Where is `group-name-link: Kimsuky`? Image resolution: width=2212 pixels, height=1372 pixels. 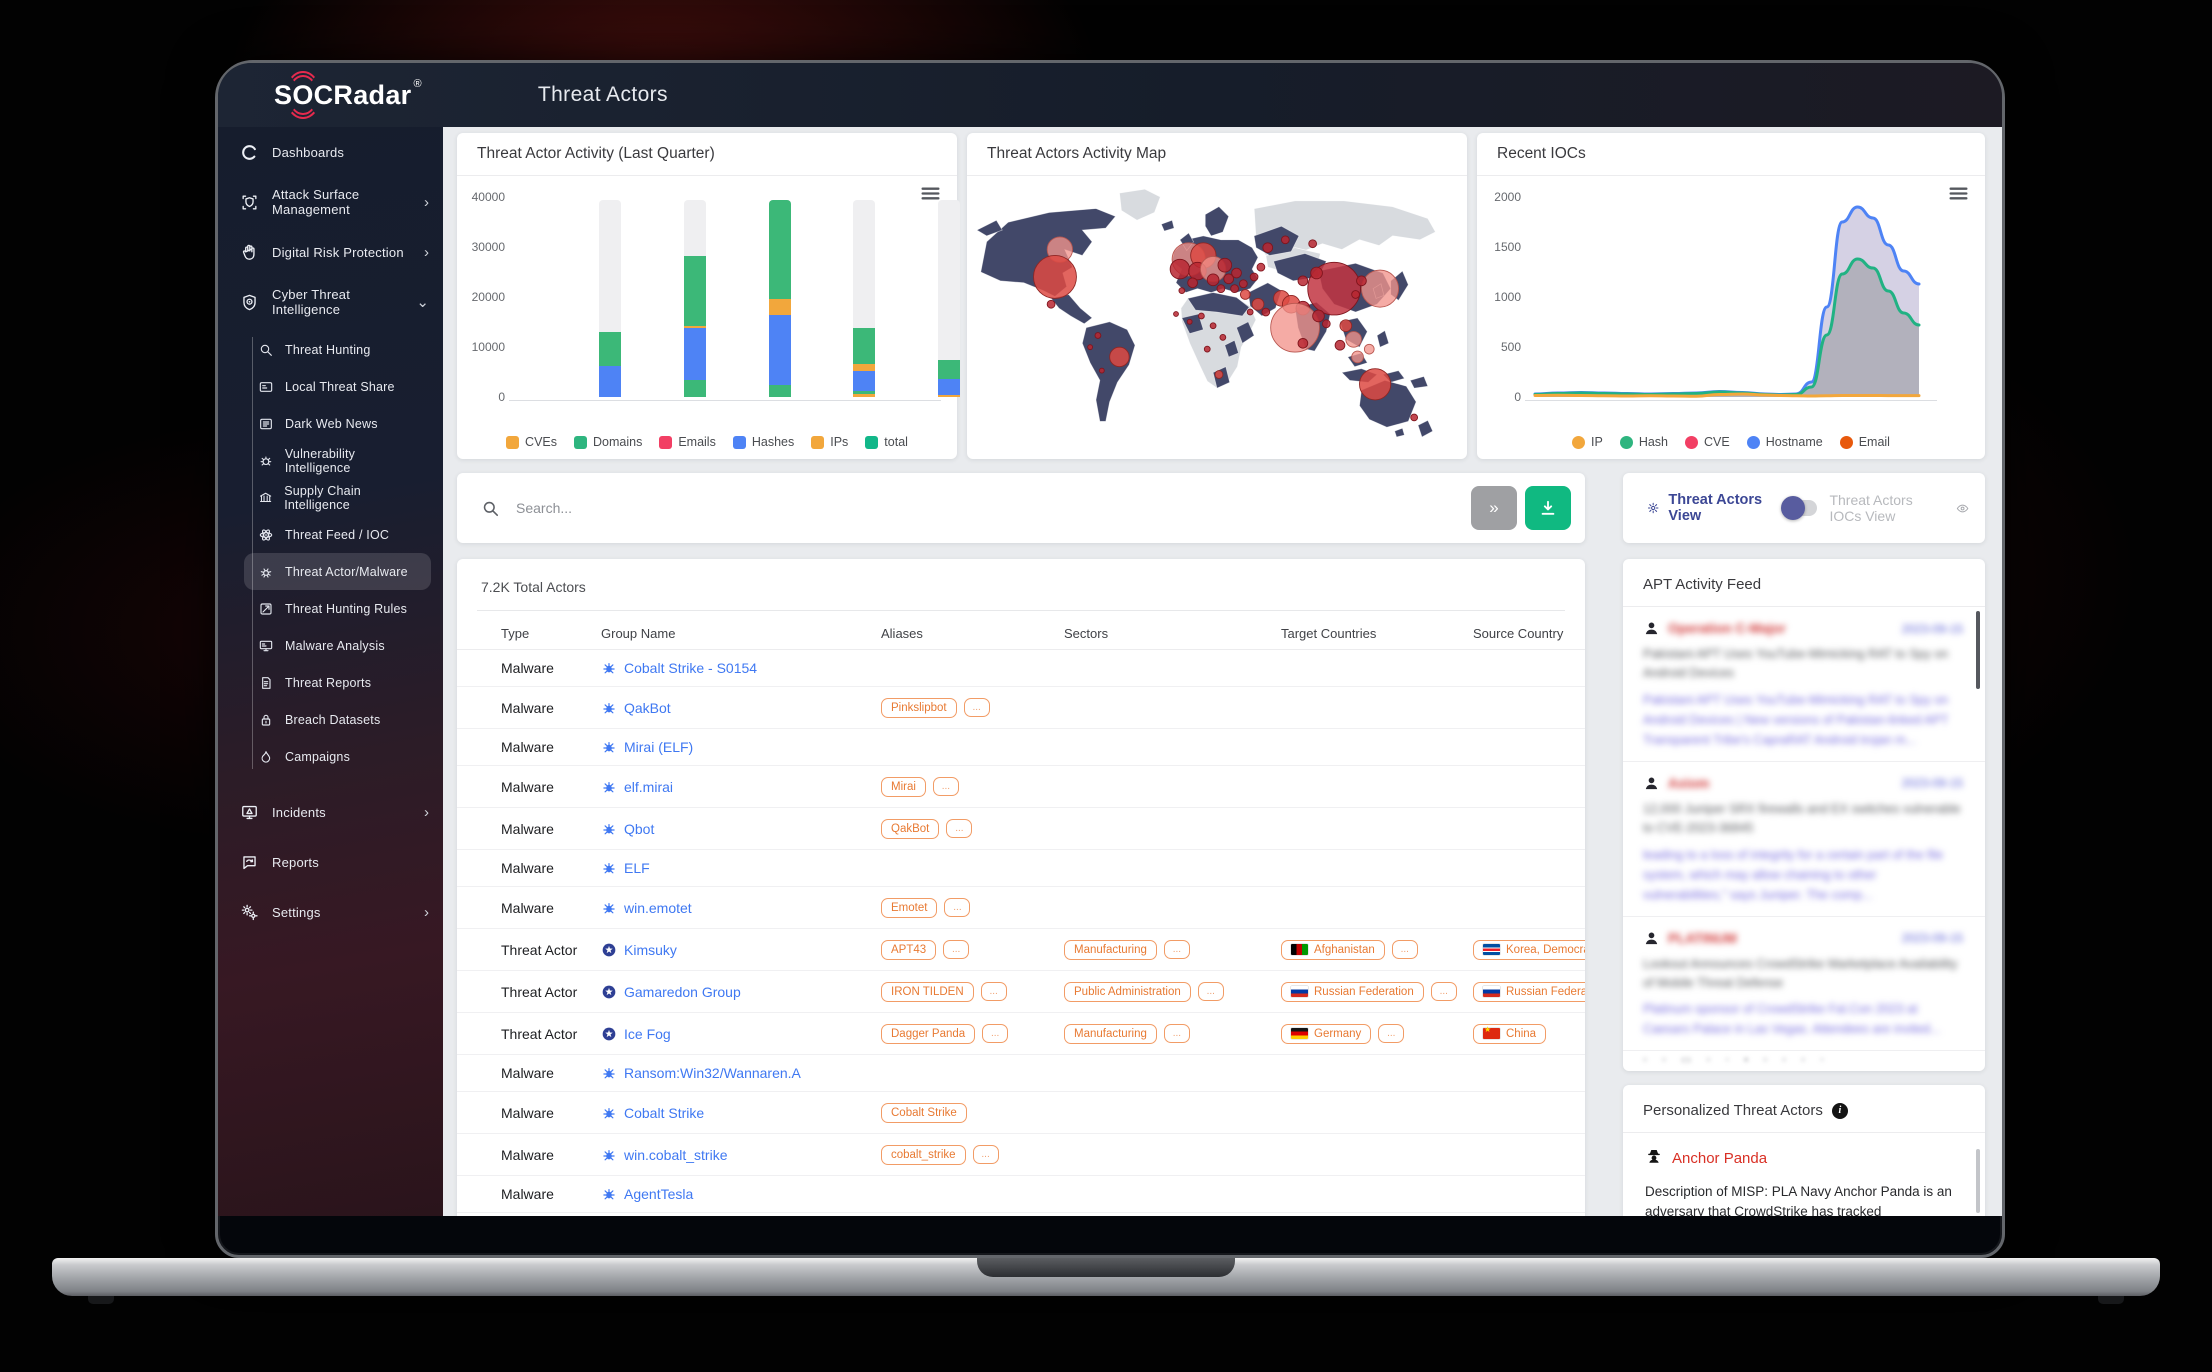
group-name-link: Kimsuky is located at coordinates (741, 950).